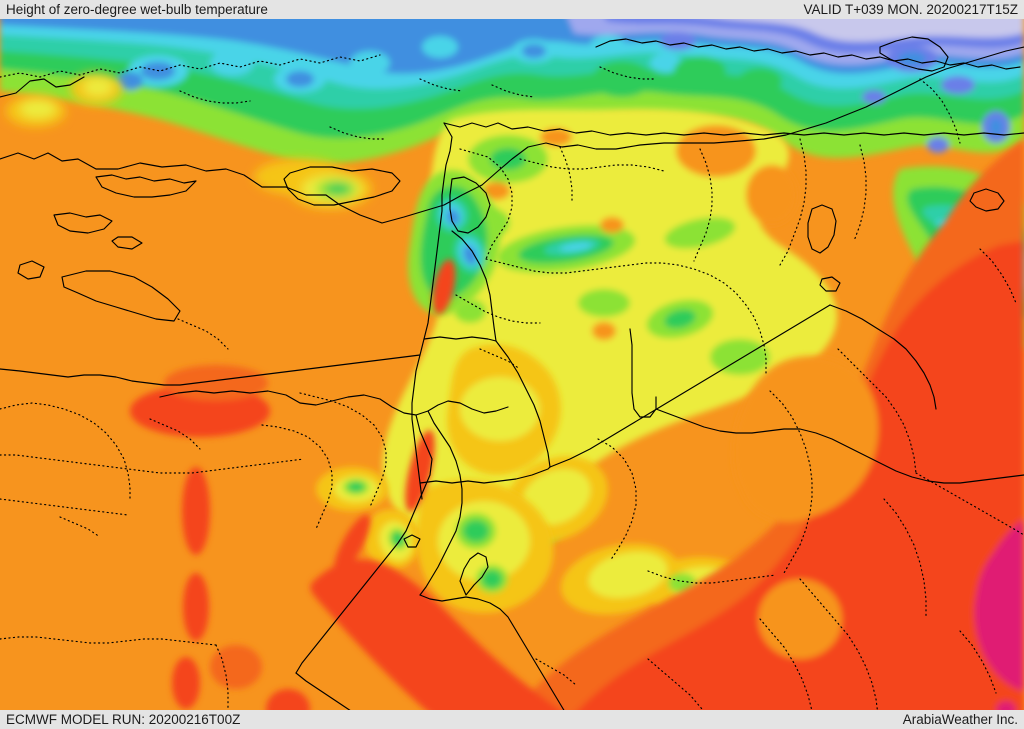 The width and height of the screenshot is (1024, 729). Describe the element at coordinates (140, 489) in the screenshot. I see `field-north-africa` at that location.